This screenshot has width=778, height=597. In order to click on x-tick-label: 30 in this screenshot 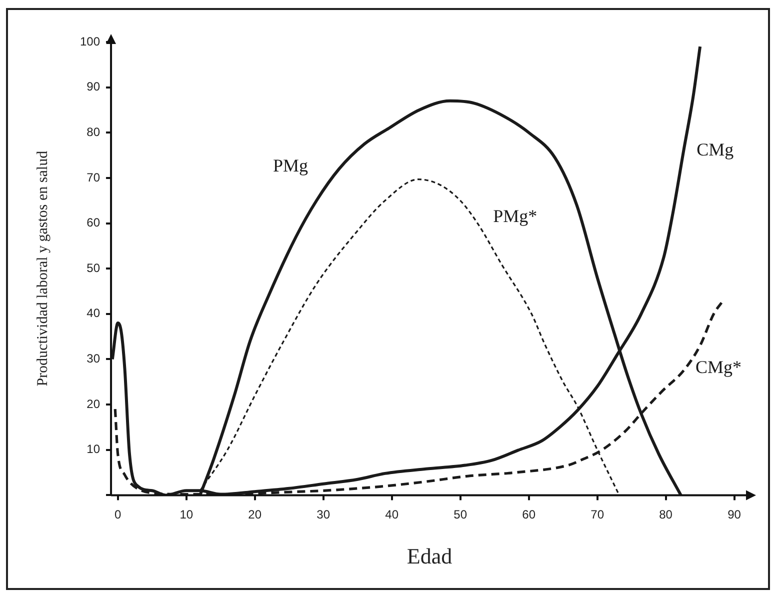, I will do `click(323, 515)`.